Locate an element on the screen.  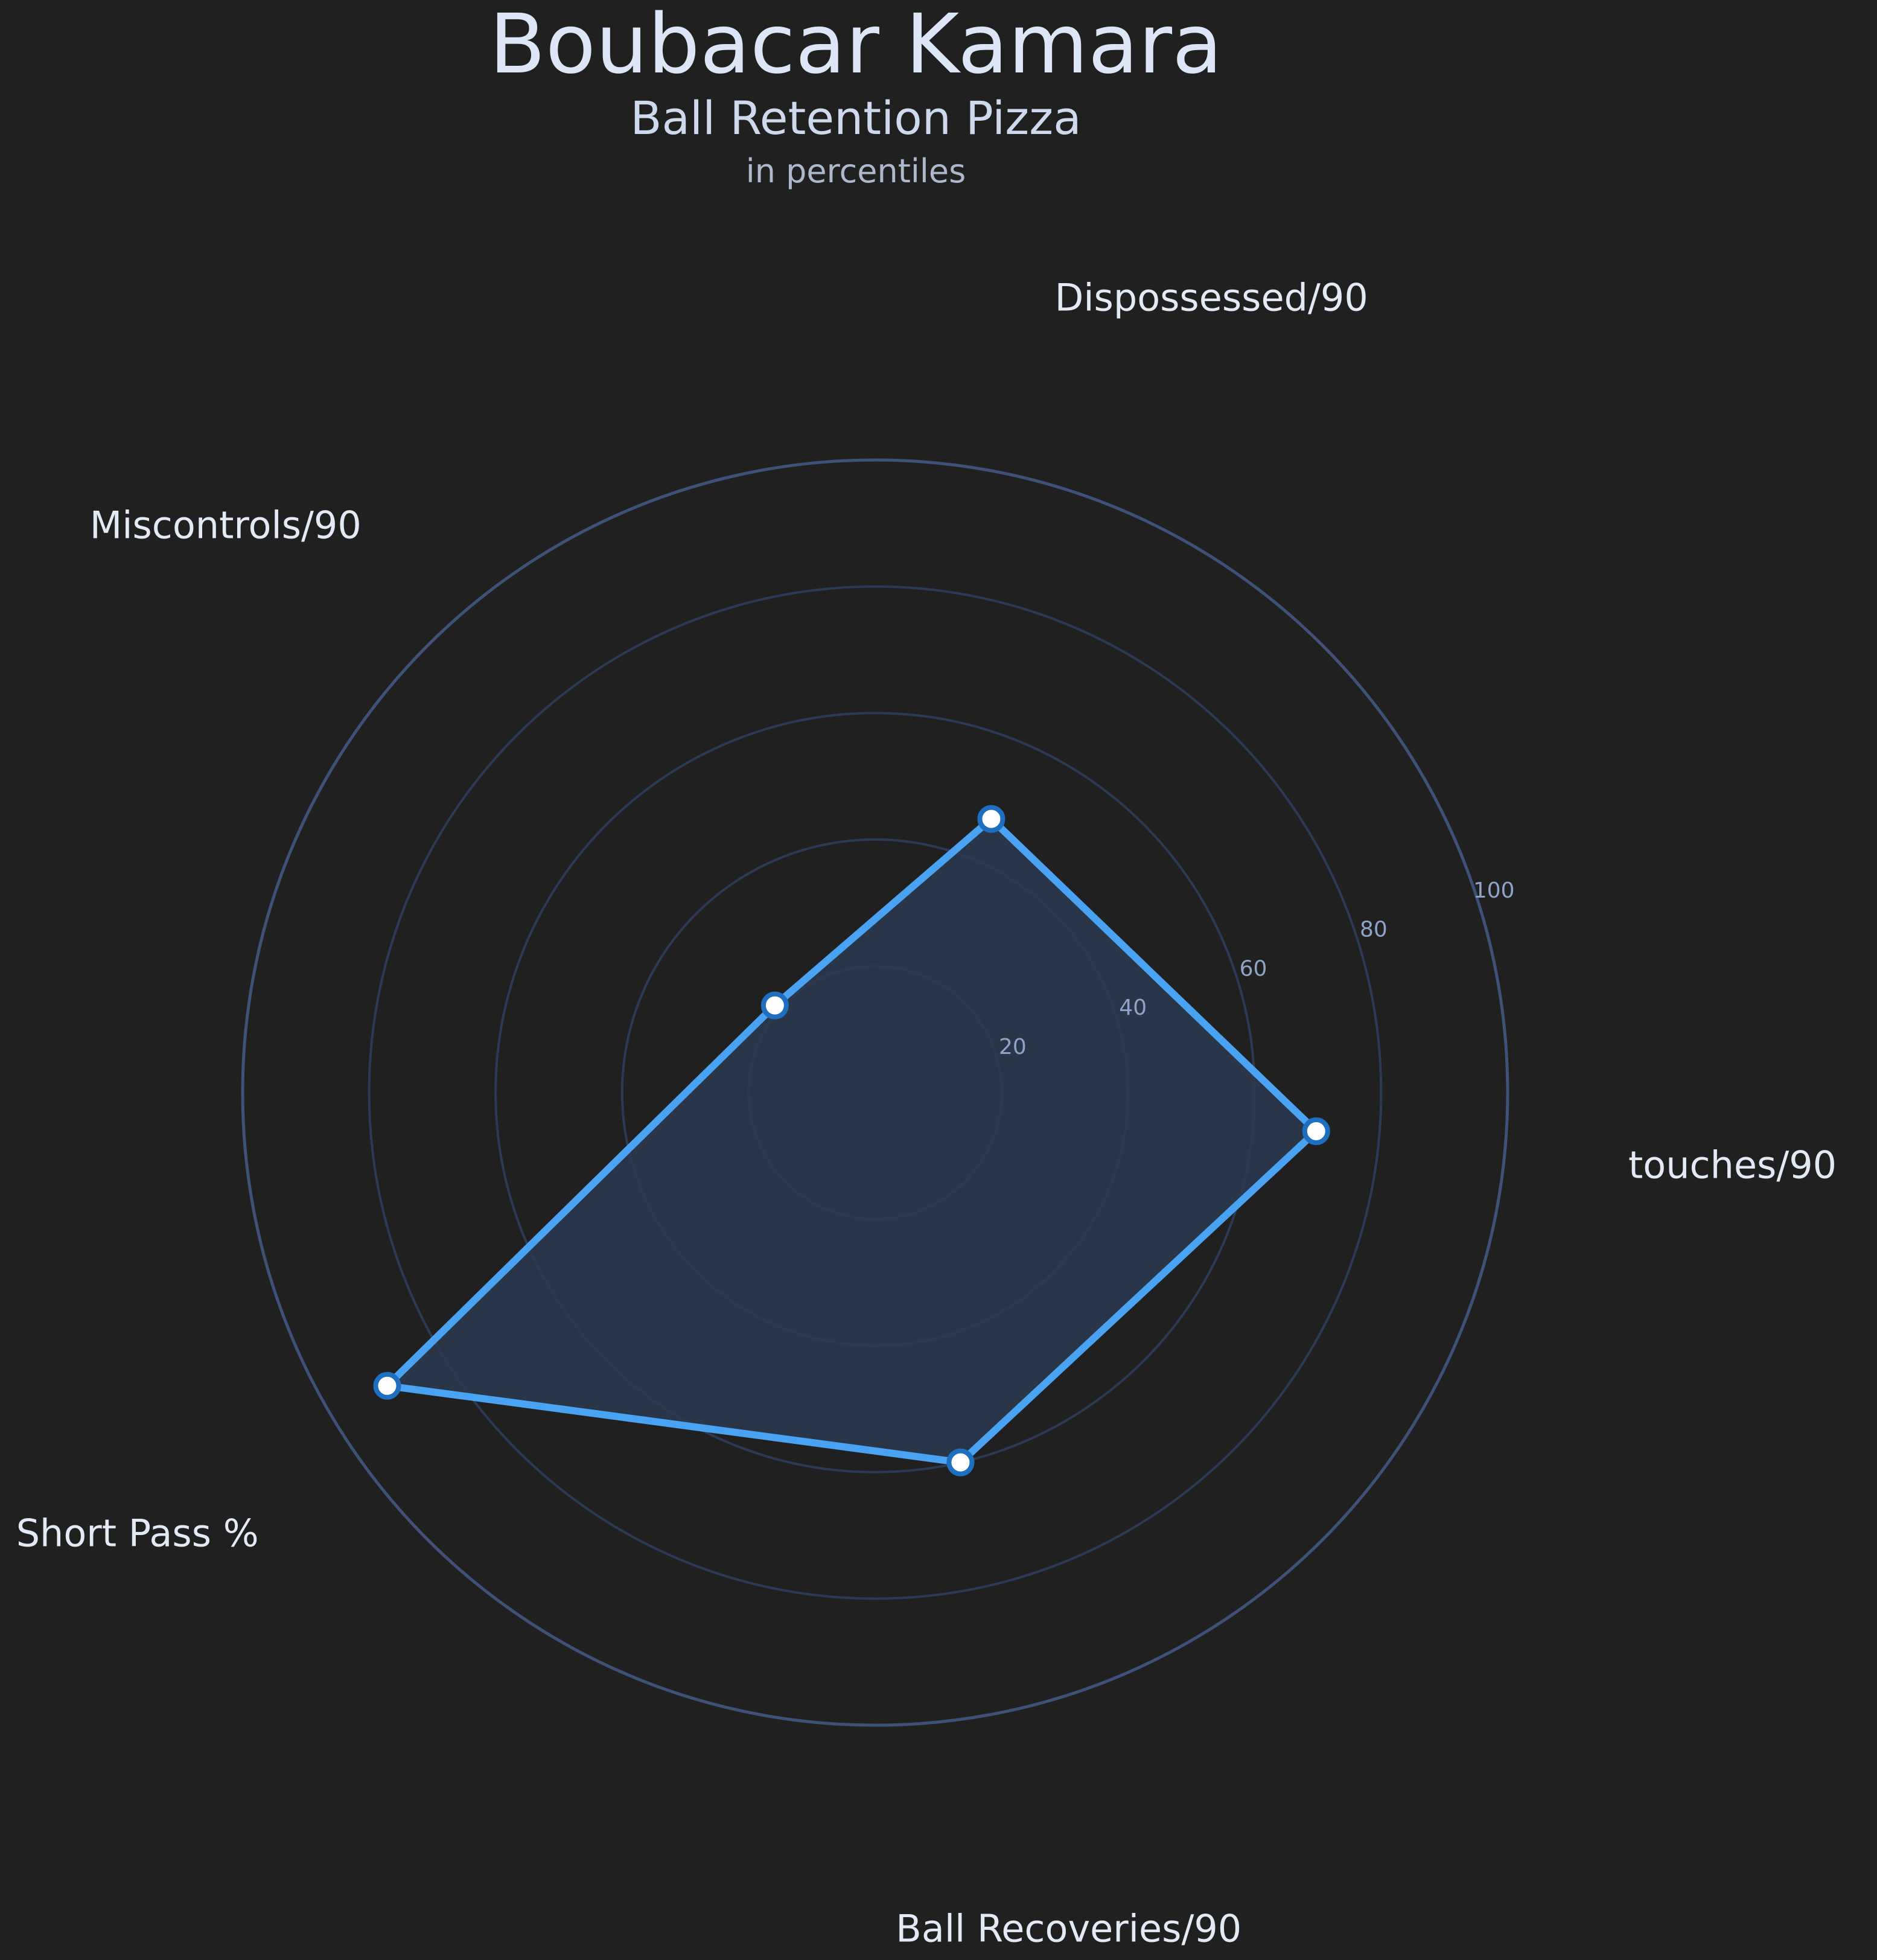
chart-subtitle: Ball Retention Pizza is located at coordinates (855, 118).